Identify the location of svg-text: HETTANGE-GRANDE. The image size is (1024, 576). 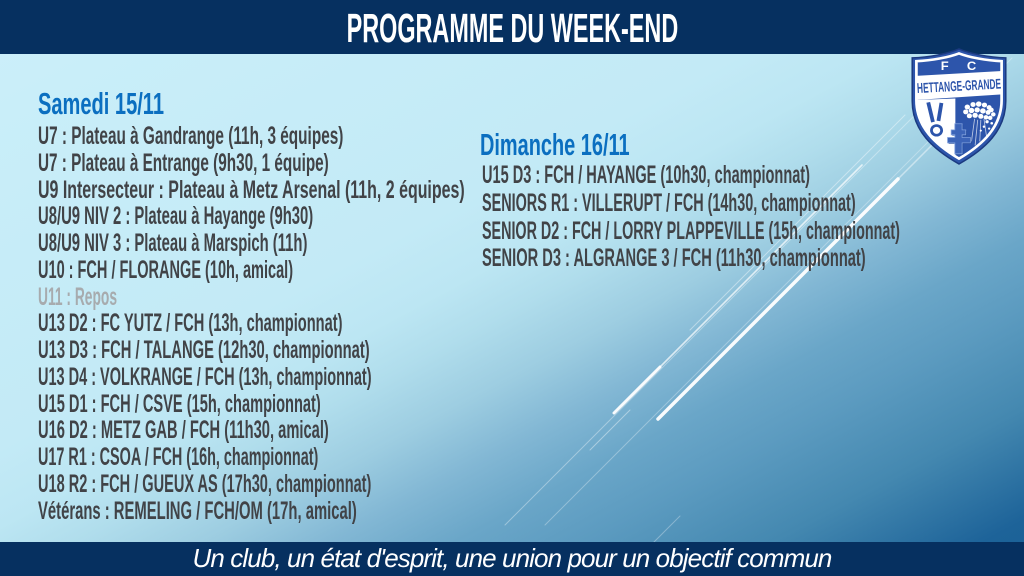
(959, 87).